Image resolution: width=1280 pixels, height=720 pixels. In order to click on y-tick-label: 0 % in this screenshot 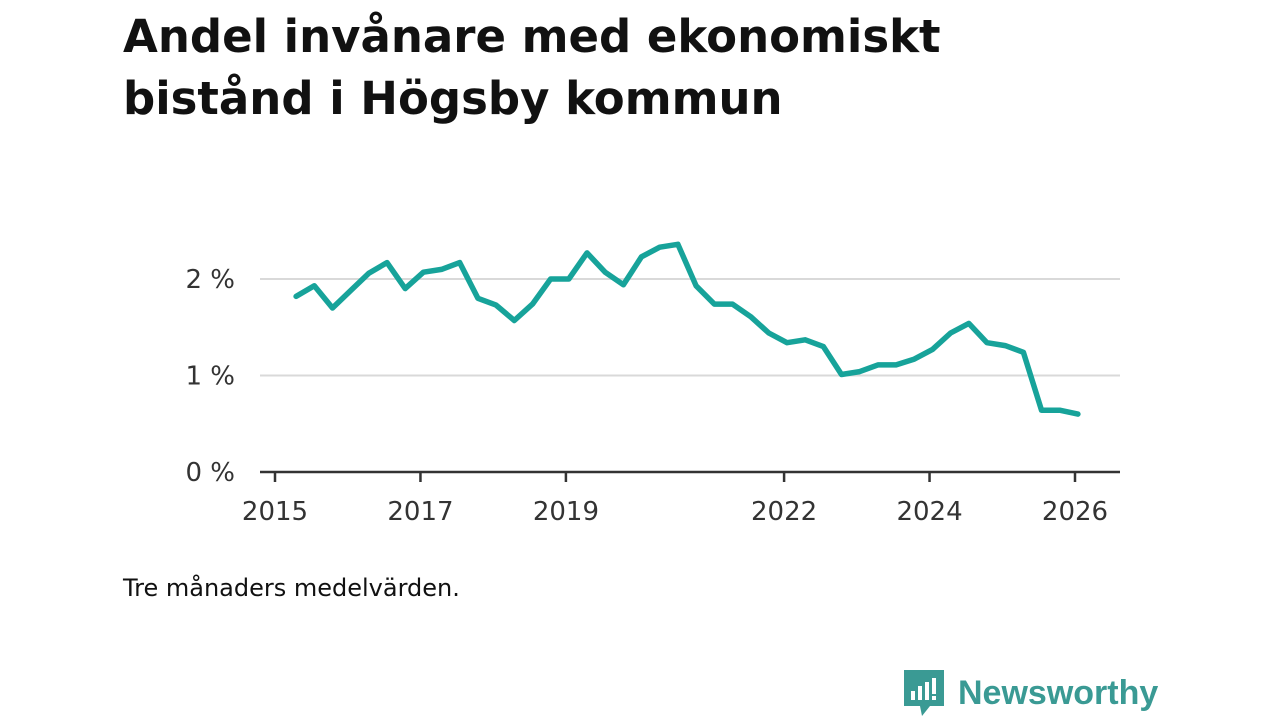, I will do `click(210, 473)`.